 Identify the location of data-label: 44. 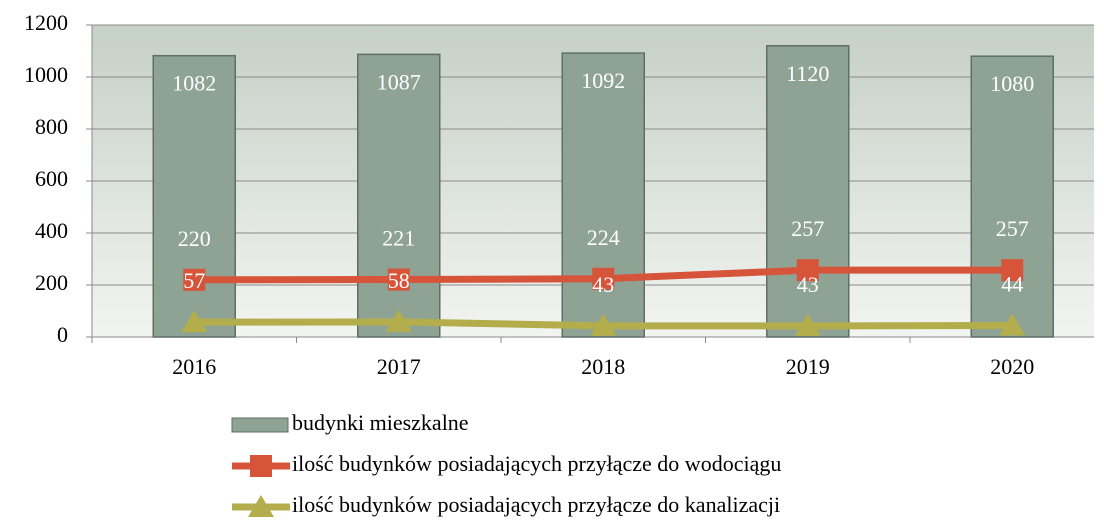
(1012, 284).